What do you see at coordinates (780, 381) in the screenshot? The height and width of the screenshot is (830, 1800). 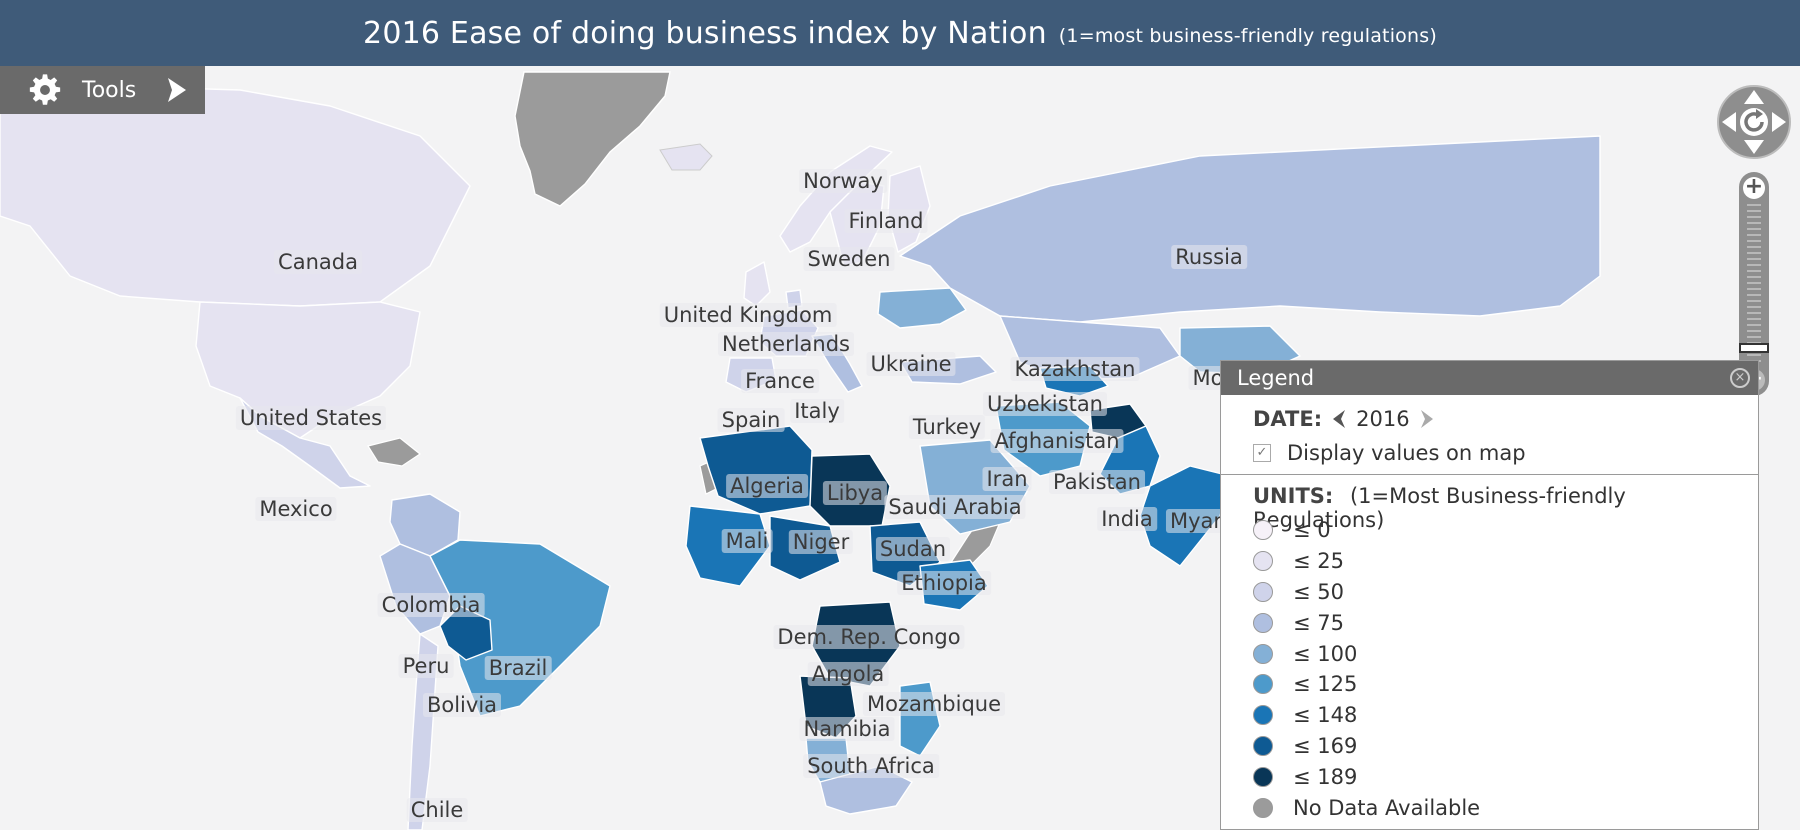 I see `country-label: France` at bounding box center [780, 381].